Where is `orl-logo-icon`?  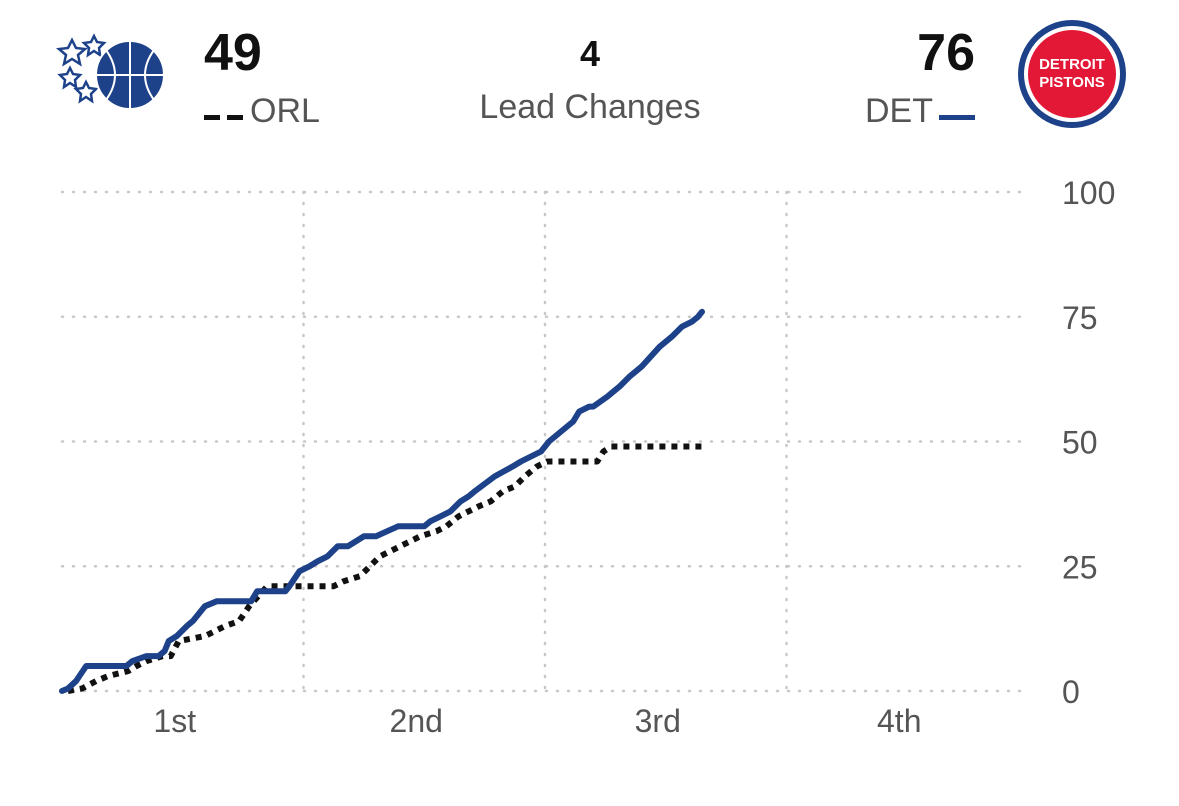 orl-logo-icon is located at coordinates (110, 73).